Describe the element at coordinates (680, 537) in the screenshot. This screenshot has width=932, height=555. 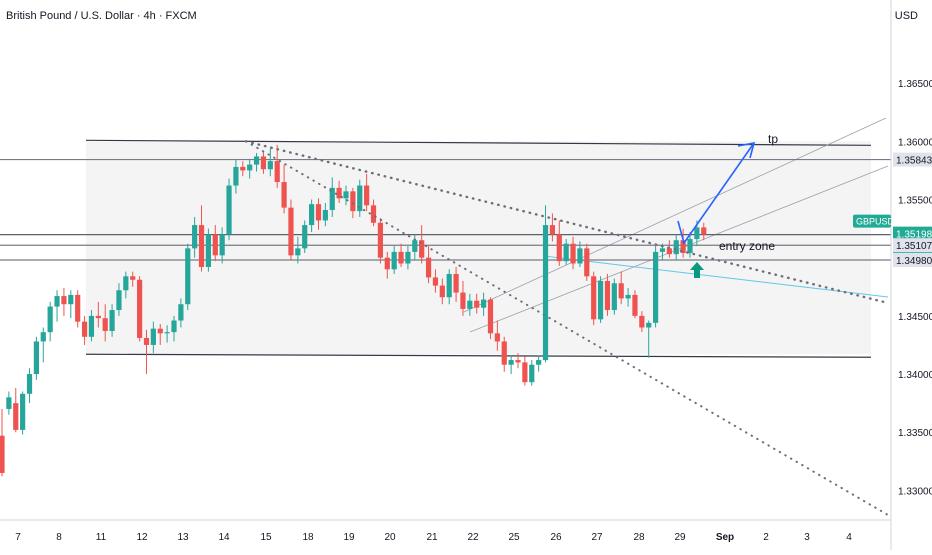
I see `time-tick-label: 29` at that location.